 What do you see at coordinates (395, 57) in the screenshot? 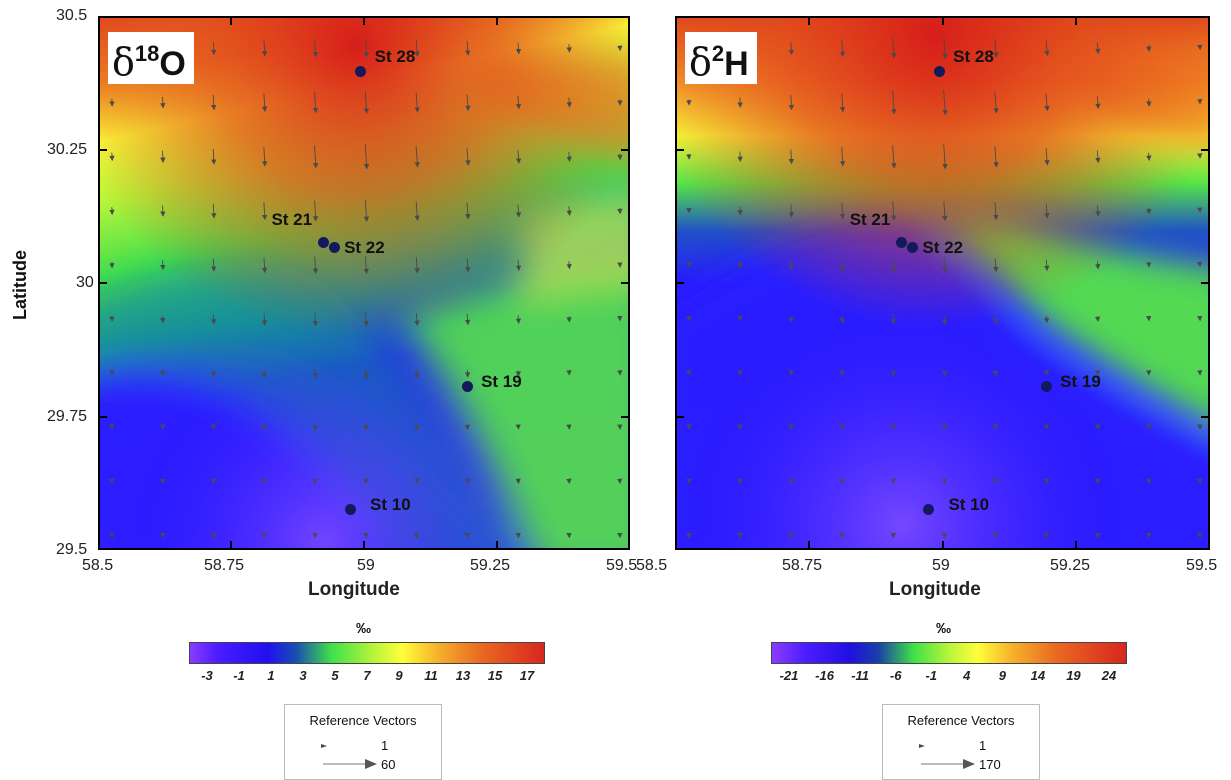
I see `station-label: St 28` at bounding box center [395, 57].